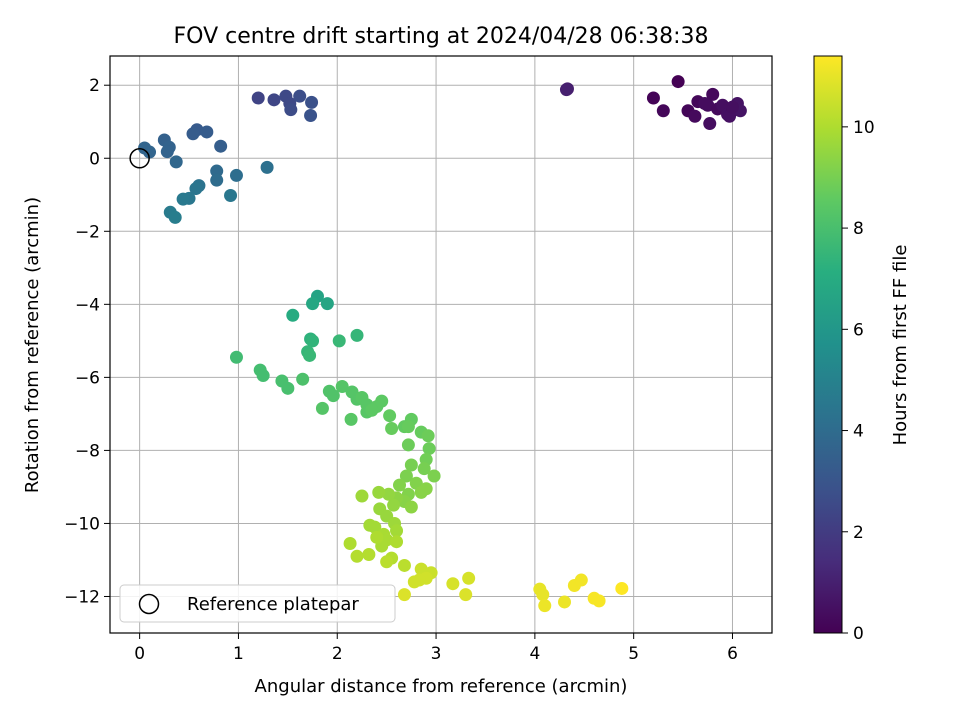  Describe the element at coordinates (534, 654) in the screenshot. I see `x-tick-label: 4` at that location.